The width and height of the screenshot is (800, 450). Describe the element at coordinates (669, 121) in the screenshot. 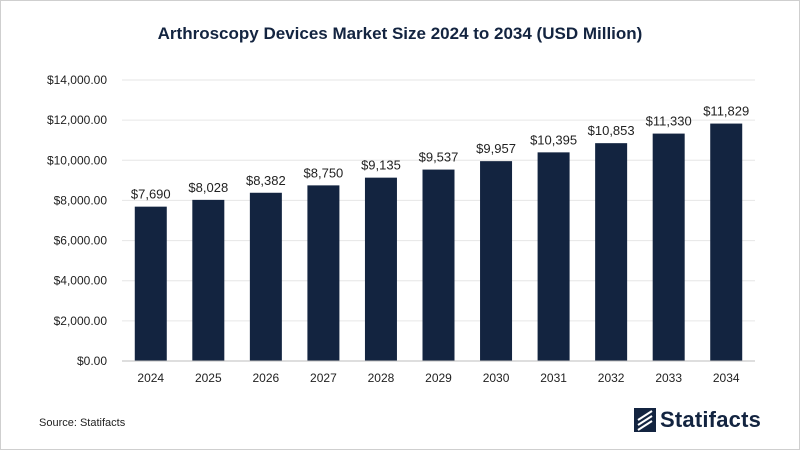

I see `data-label: $11,330` at that location.